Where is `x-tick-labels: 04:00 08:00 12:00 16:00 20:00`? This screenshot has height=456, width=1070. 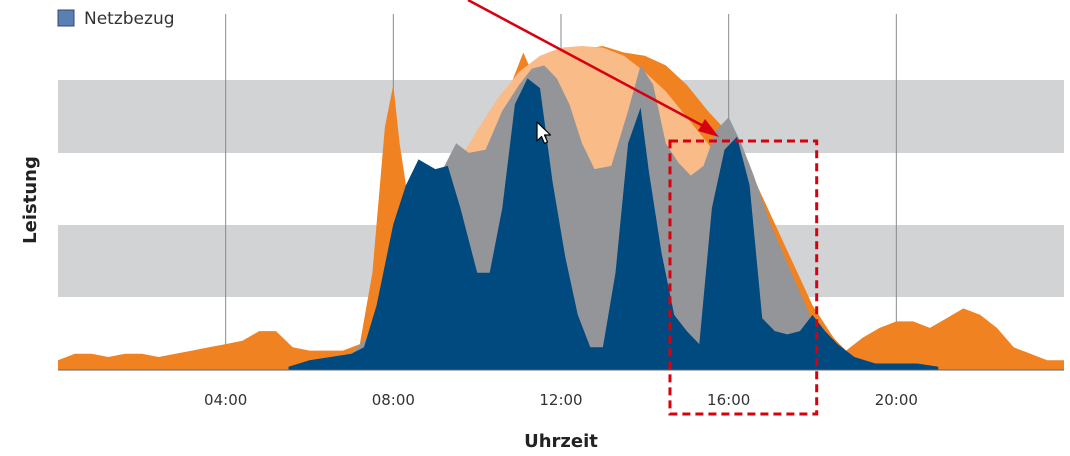 x-tick-labels: 04:00 08:00 12:00 16:00 20:00 is located at coordinates (561, 400).